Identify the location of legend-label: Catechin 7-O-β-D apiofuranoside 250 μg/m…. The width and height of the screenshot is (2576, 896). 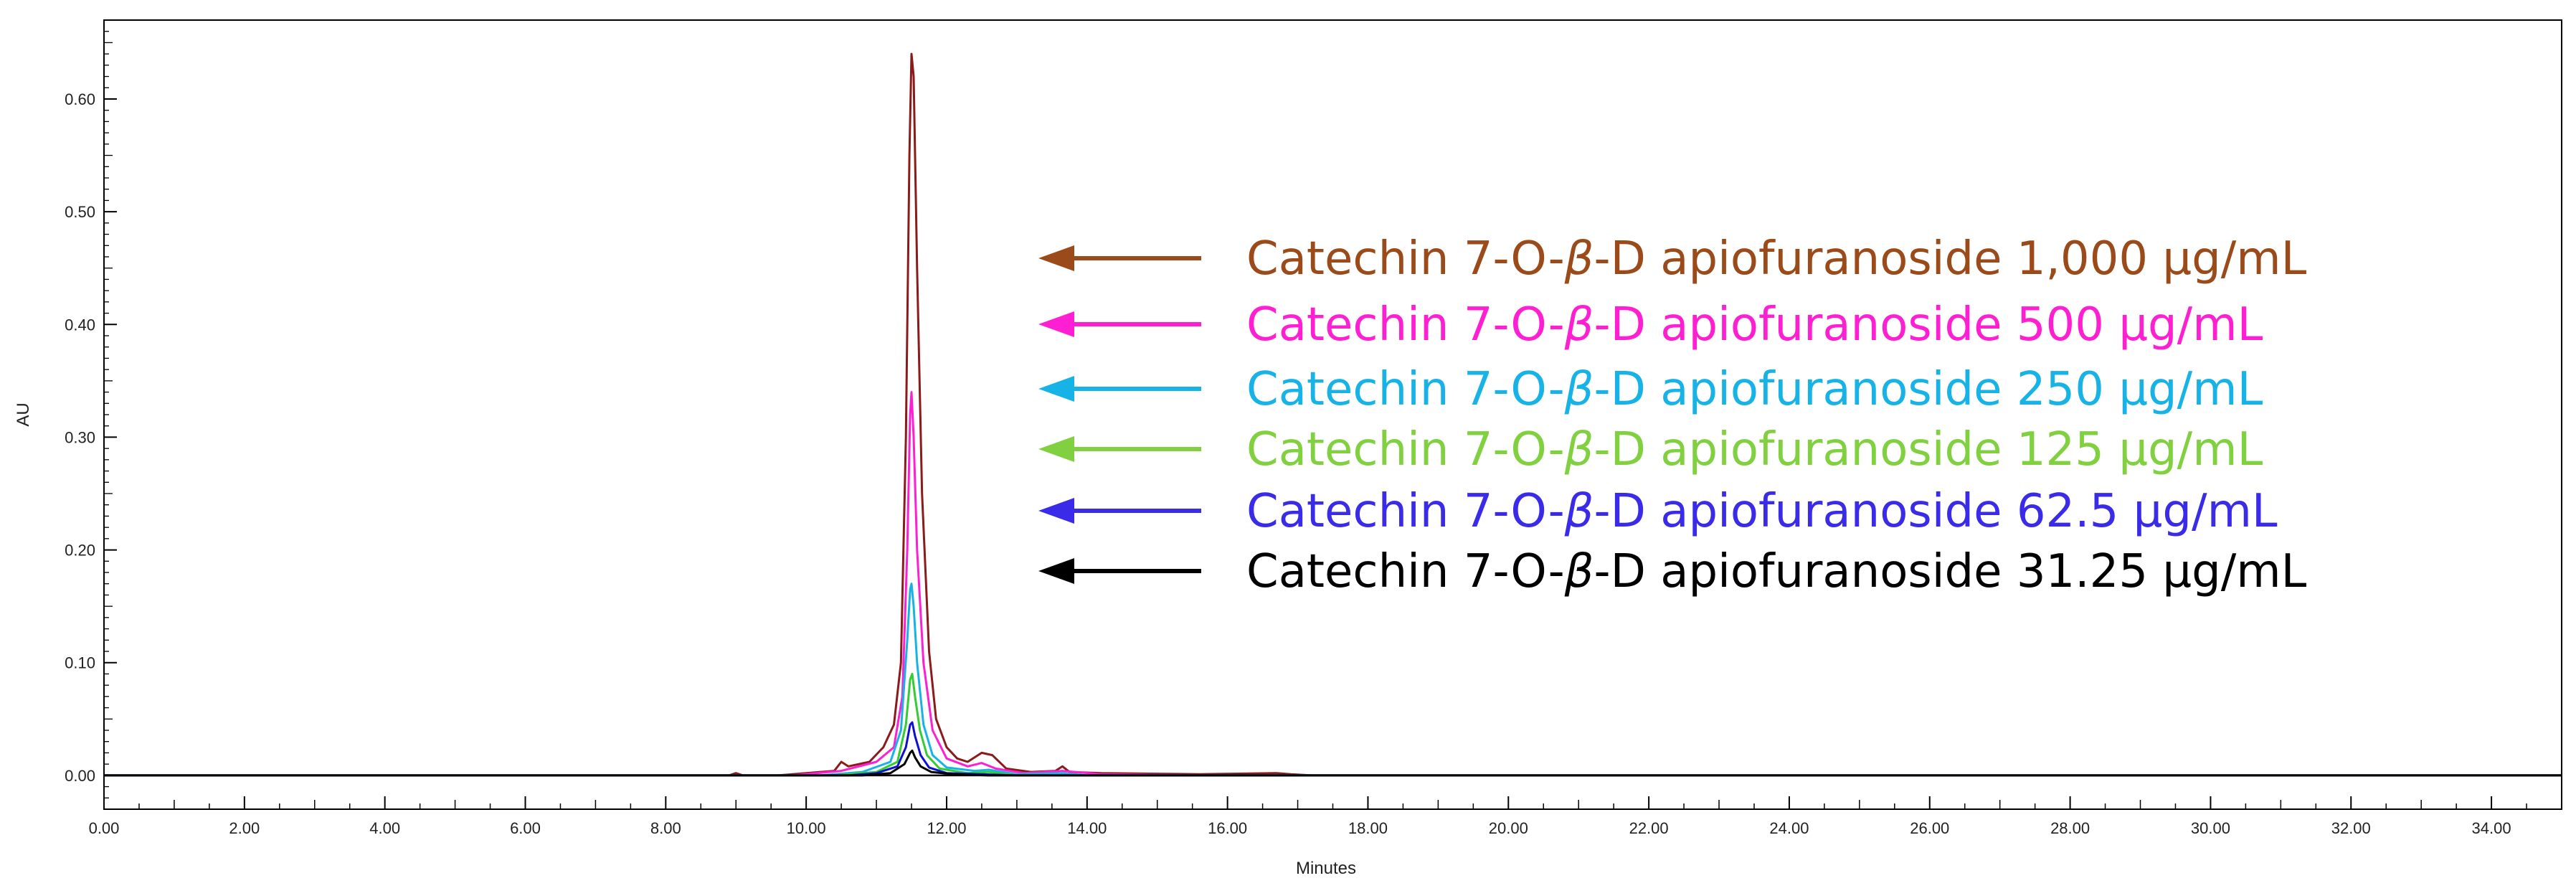
(1754, 389).